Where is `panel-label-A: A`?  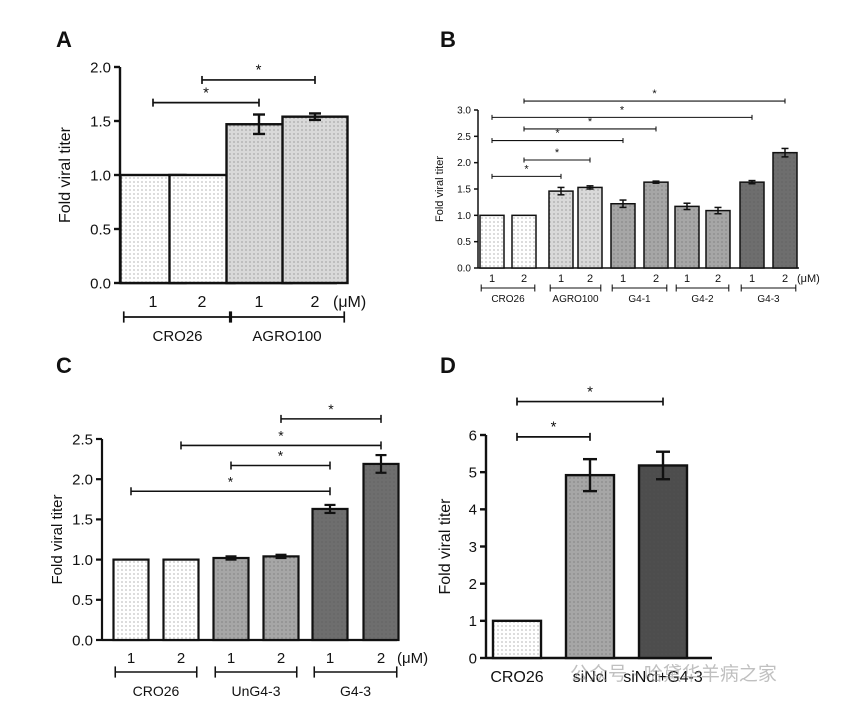
panel-label-A: A is located at coordinates (64, 39).